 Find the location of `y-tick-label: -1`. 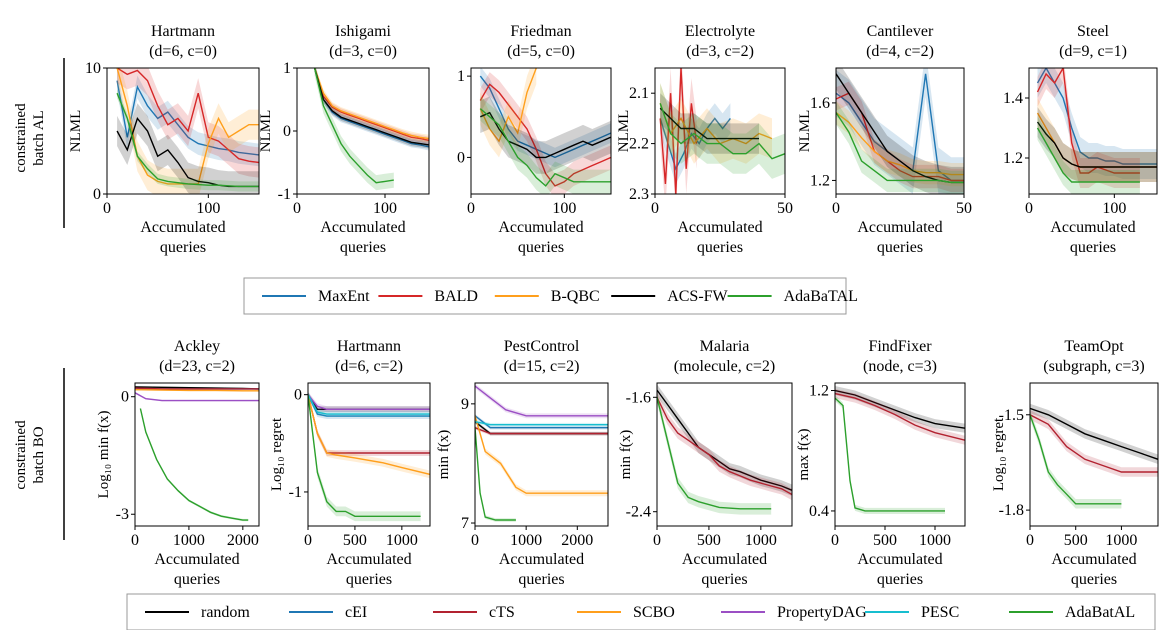

y-tick-label: -1 is located at coordinates (295, 492).